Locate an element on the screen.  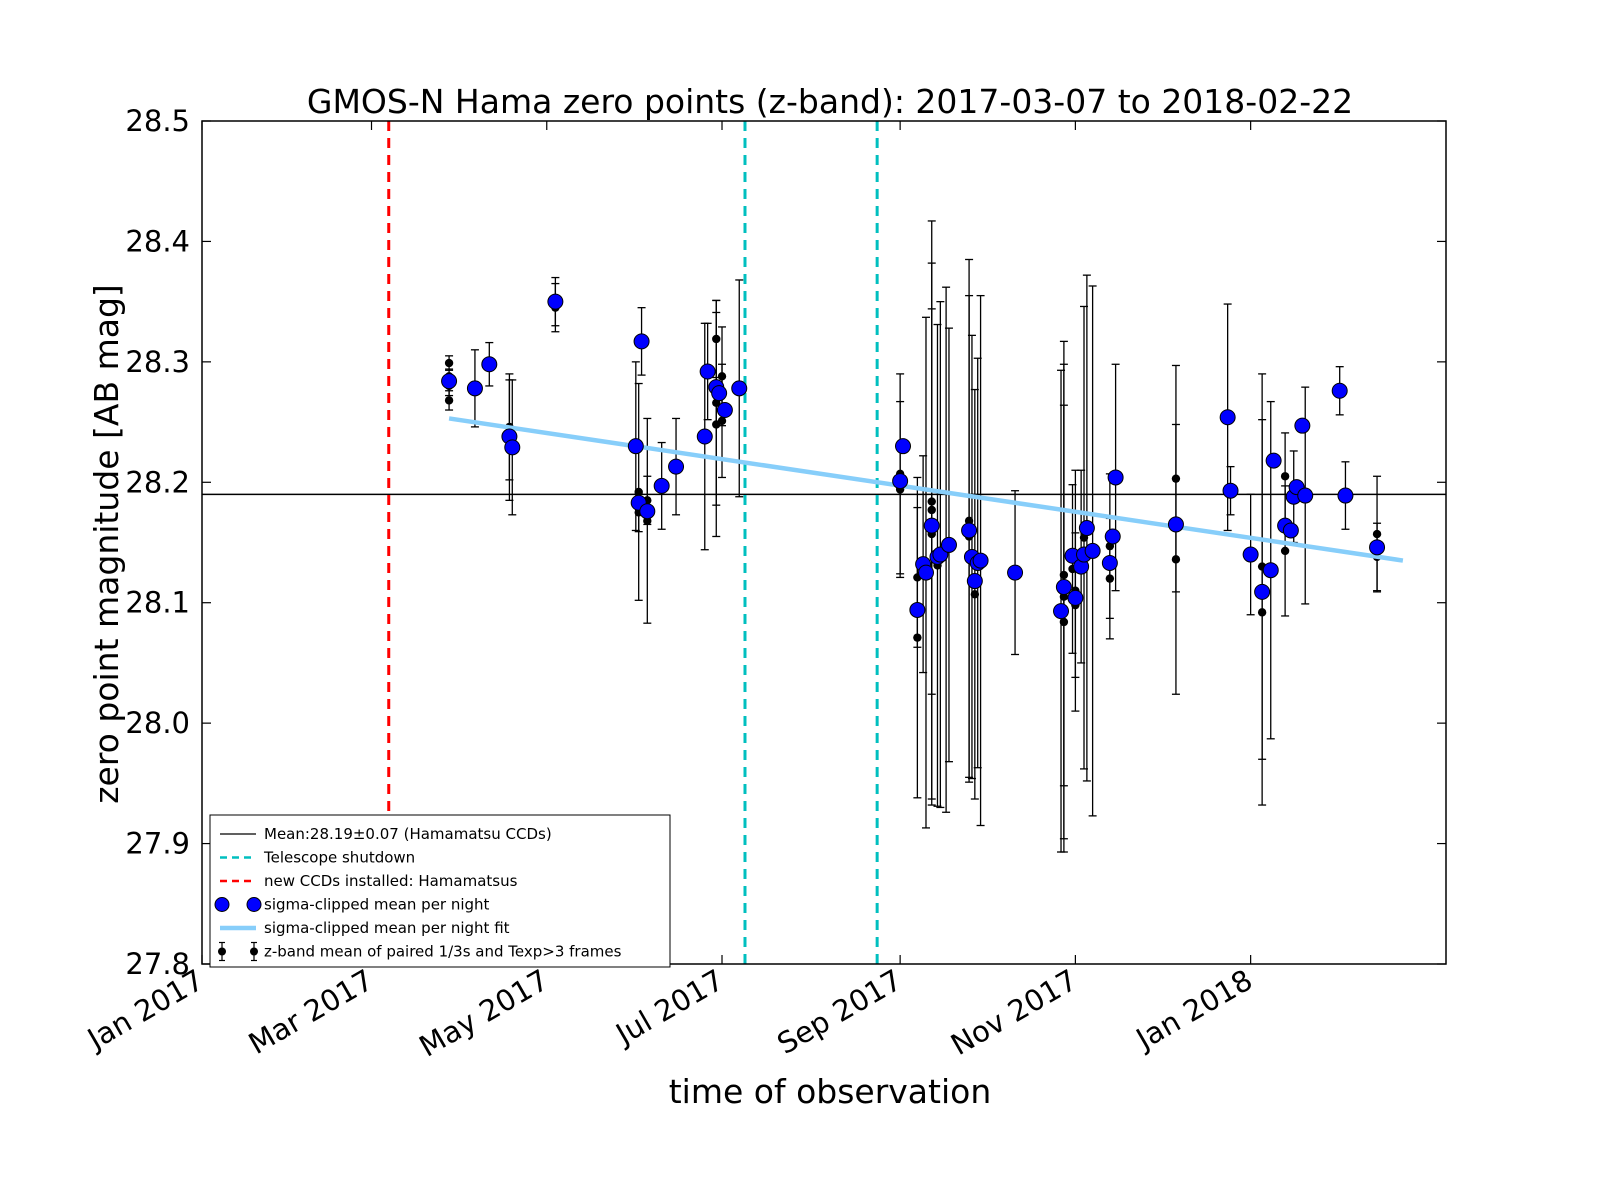
y-tick-label: 28.2 is located at coordinates (157, 482).